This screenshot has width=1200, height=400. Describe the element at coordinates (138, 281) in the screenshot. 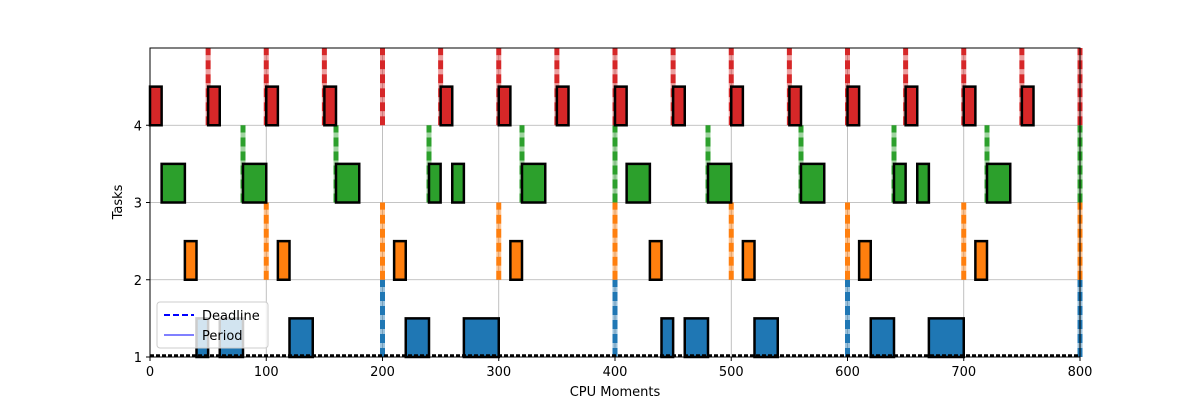

I see `y-tick-label: 2` at that location.